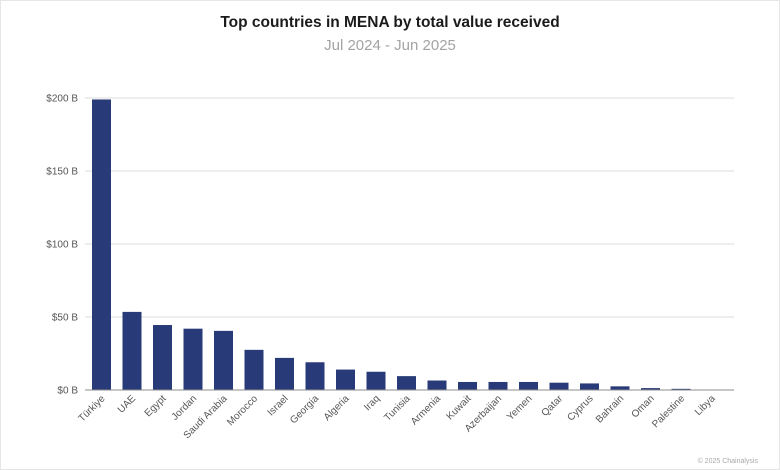  Describe the element at coordinates (705, 405) in the screenshot. I see `x-tick-label: Libya` at that location.